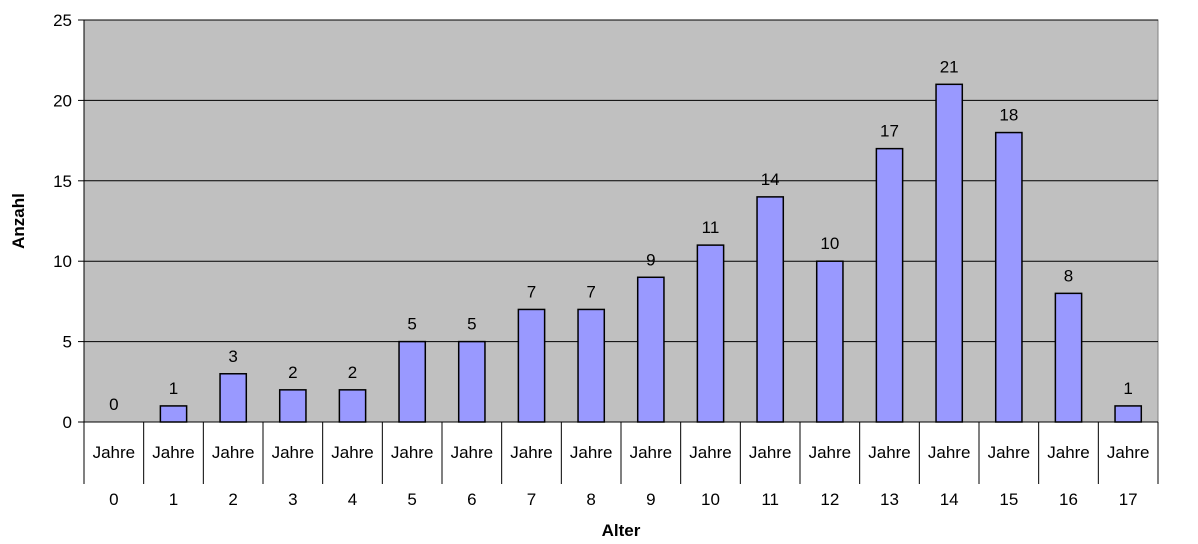 This screenshot has width=1198, height=544. Describe the element at coordinates (471, 499) in the screenshot. I see `x-tick-label: 6` at that location.